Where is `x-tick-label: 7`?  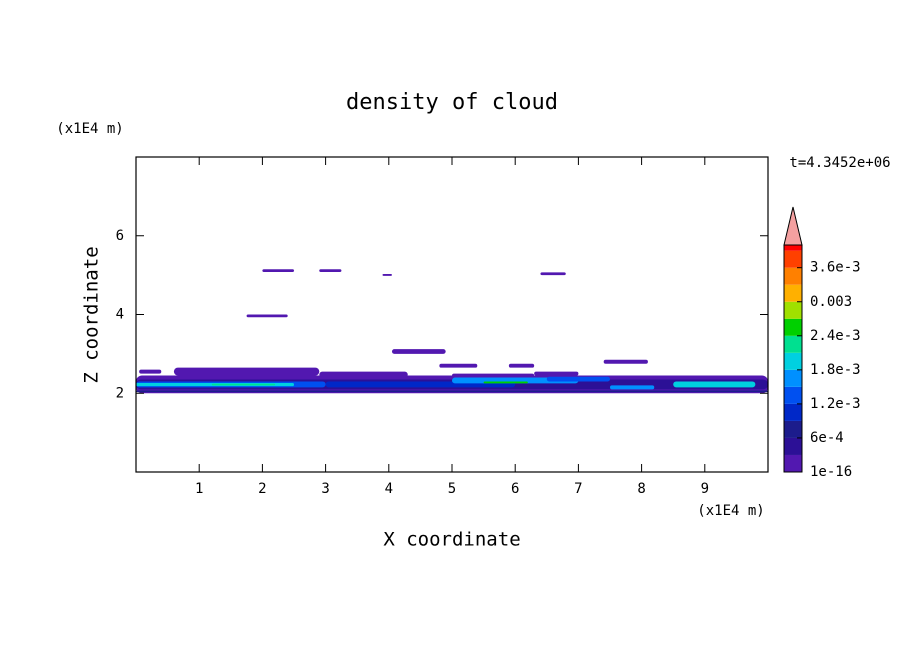
x-tick-label: 7 is located at coordinates (578, 489).